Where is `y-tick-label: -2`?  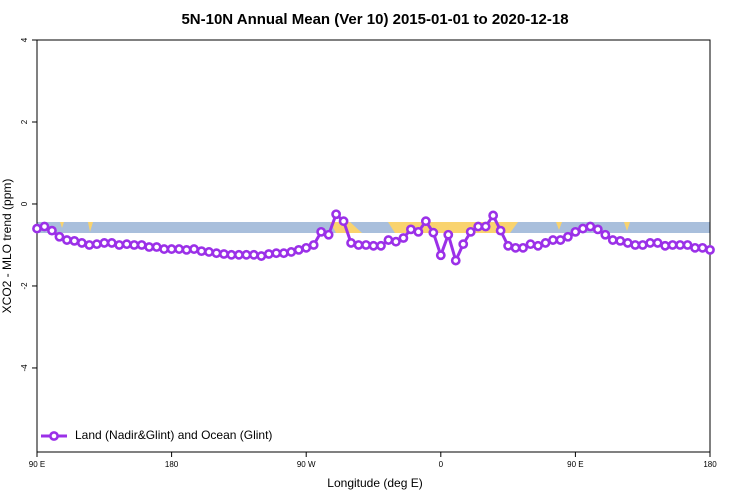
y-tick-label: -2 is located at coordinates (24, 286).